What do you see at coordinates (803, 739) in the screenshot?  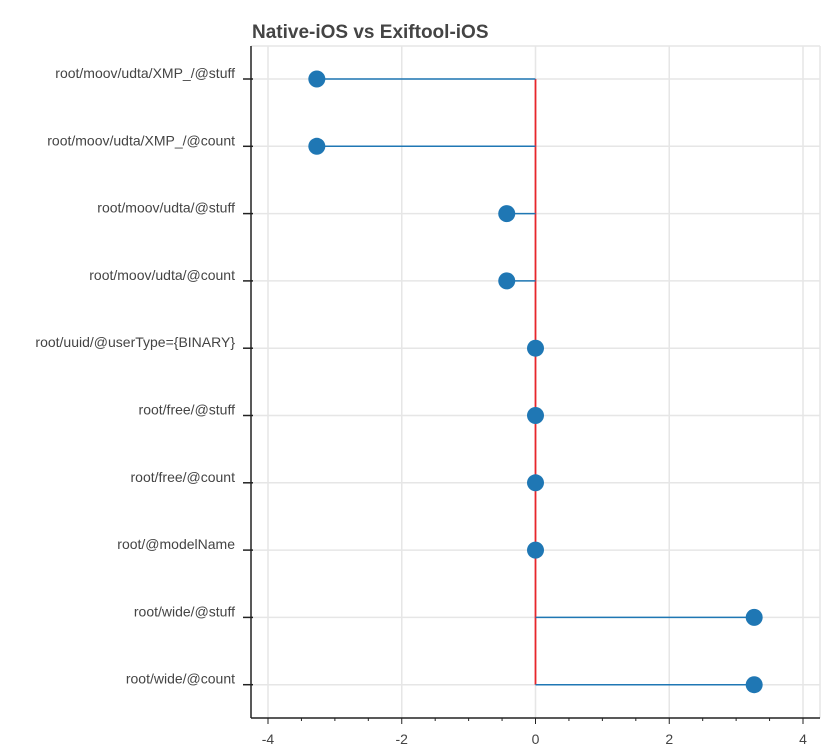 I see `x-tick-label: 4` at bounding box center [803, 739].